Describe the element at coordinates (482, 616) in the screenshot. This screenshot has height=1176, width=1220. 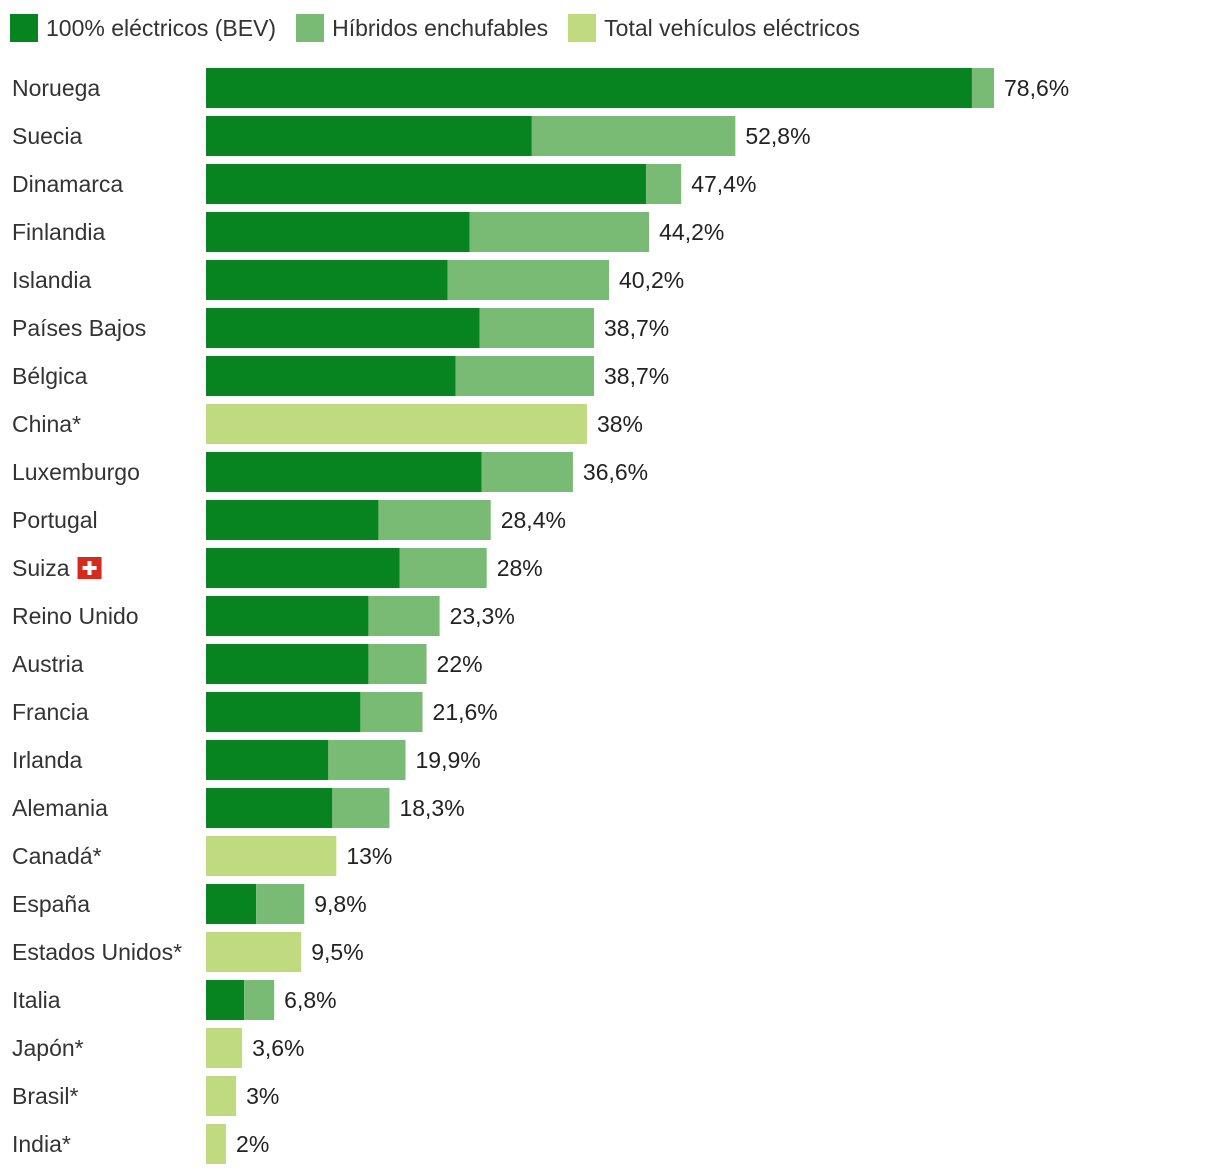
I see `value-label: 23,3%` at that location.